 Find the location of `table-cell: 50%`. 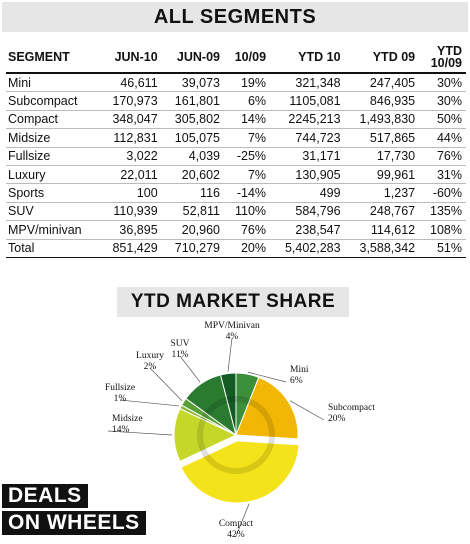

table-cell: 50% is located at coordinates (442, 120).